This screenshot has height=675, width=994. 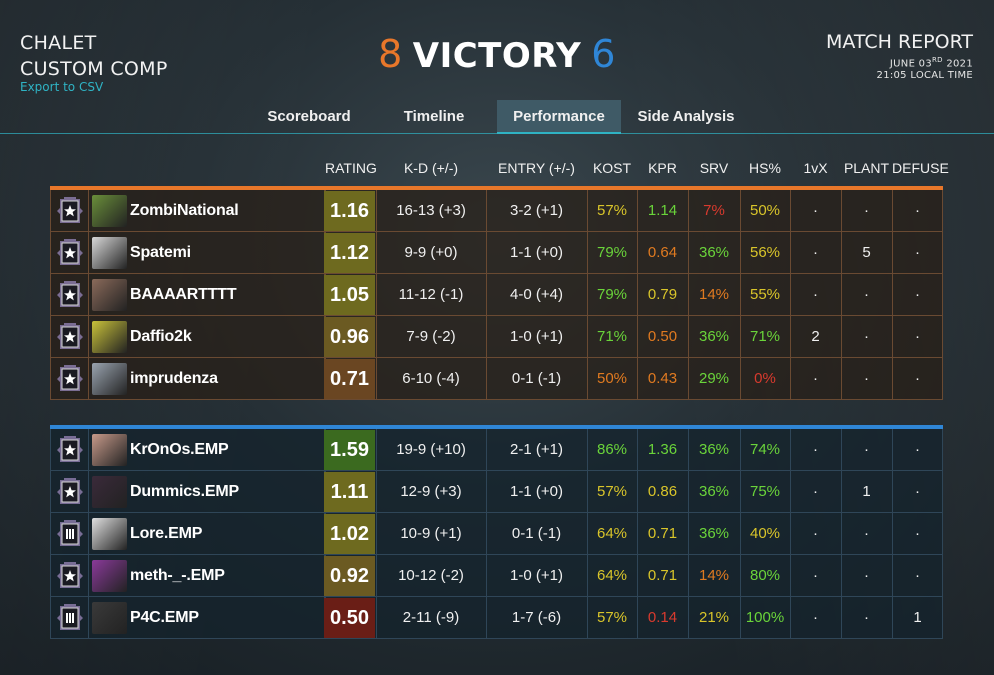 What do you see at coordinates (184, 491) in the screenshot?
I see `player-name: Dummics.EMP` at bounding box center [184, 491].